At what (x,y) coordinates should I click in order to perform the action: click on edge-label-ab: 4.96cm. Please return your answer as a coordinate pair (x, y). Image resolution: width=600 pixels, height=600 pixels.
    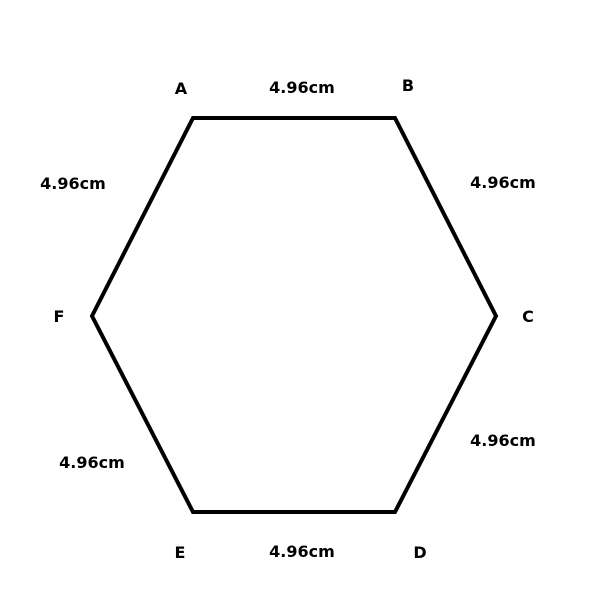
    Looking at the image, I should click on (302, 87).